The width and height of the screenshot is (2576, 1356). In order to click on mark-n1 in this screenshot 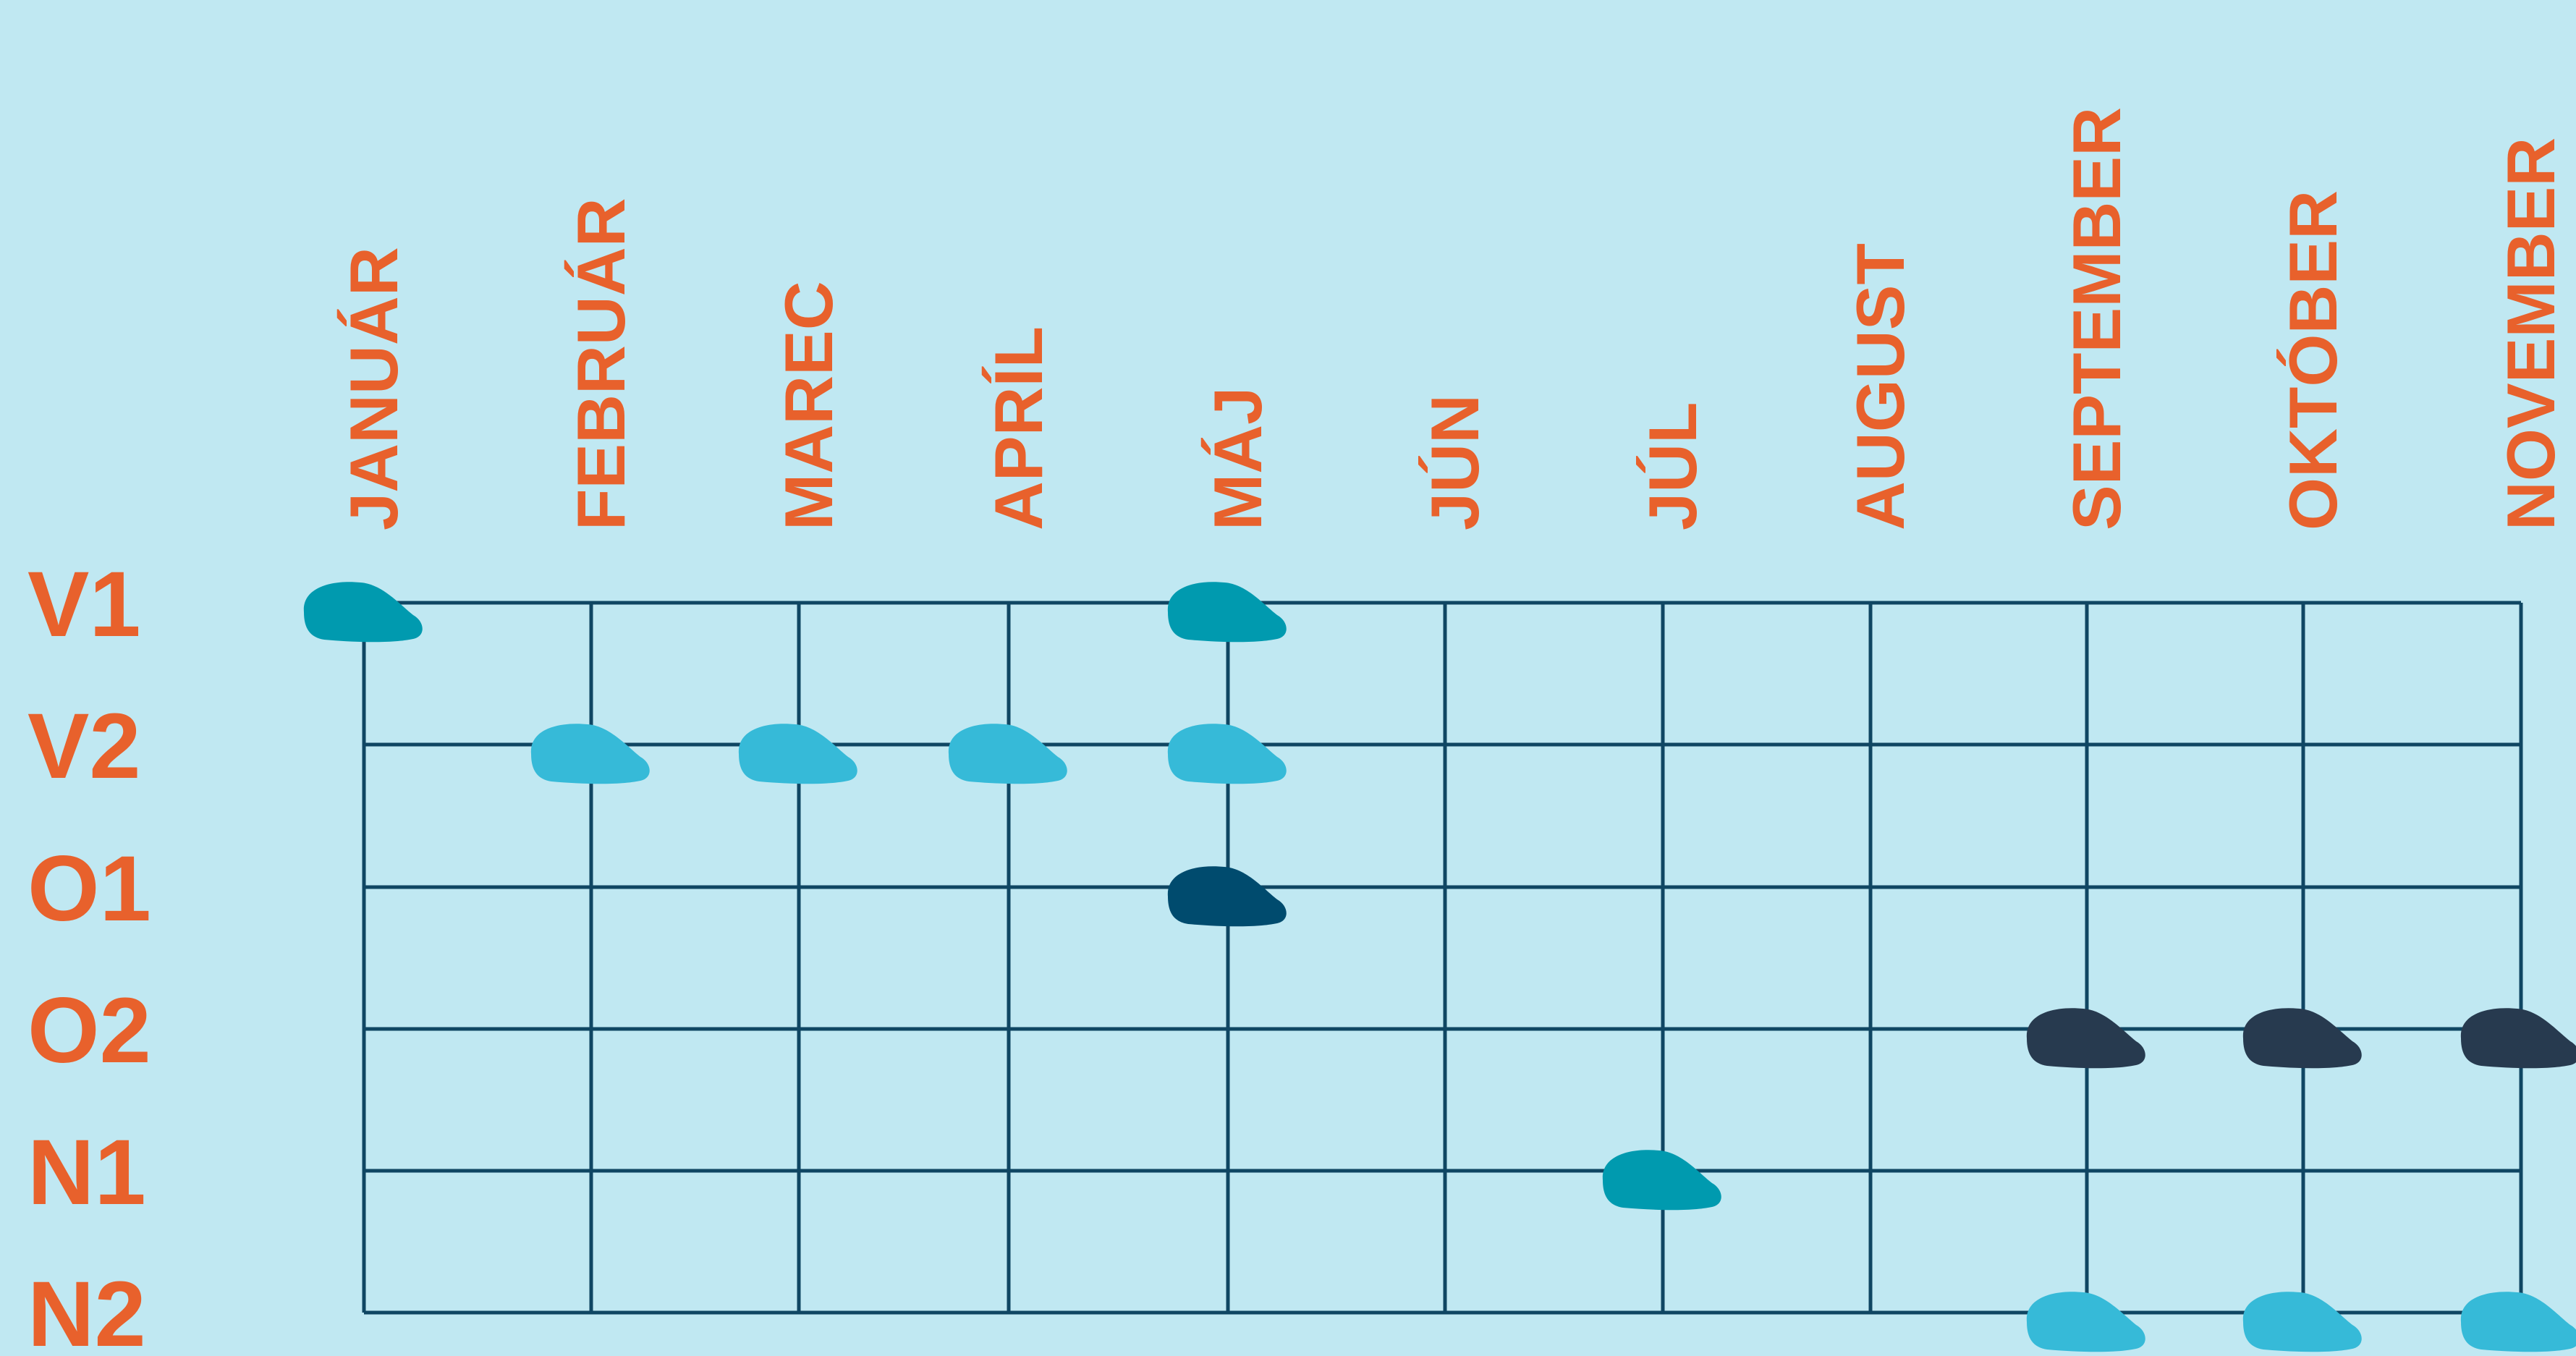, I will do `click(1662, 1180)`.